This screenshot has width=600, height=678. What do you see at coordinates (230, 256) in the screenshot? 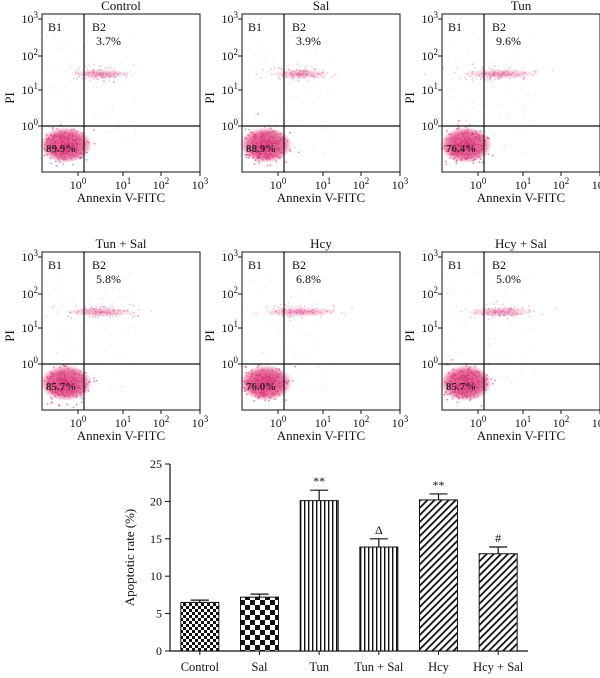
I see `y-tick-label: 10³` at bounding box center [230, 256].